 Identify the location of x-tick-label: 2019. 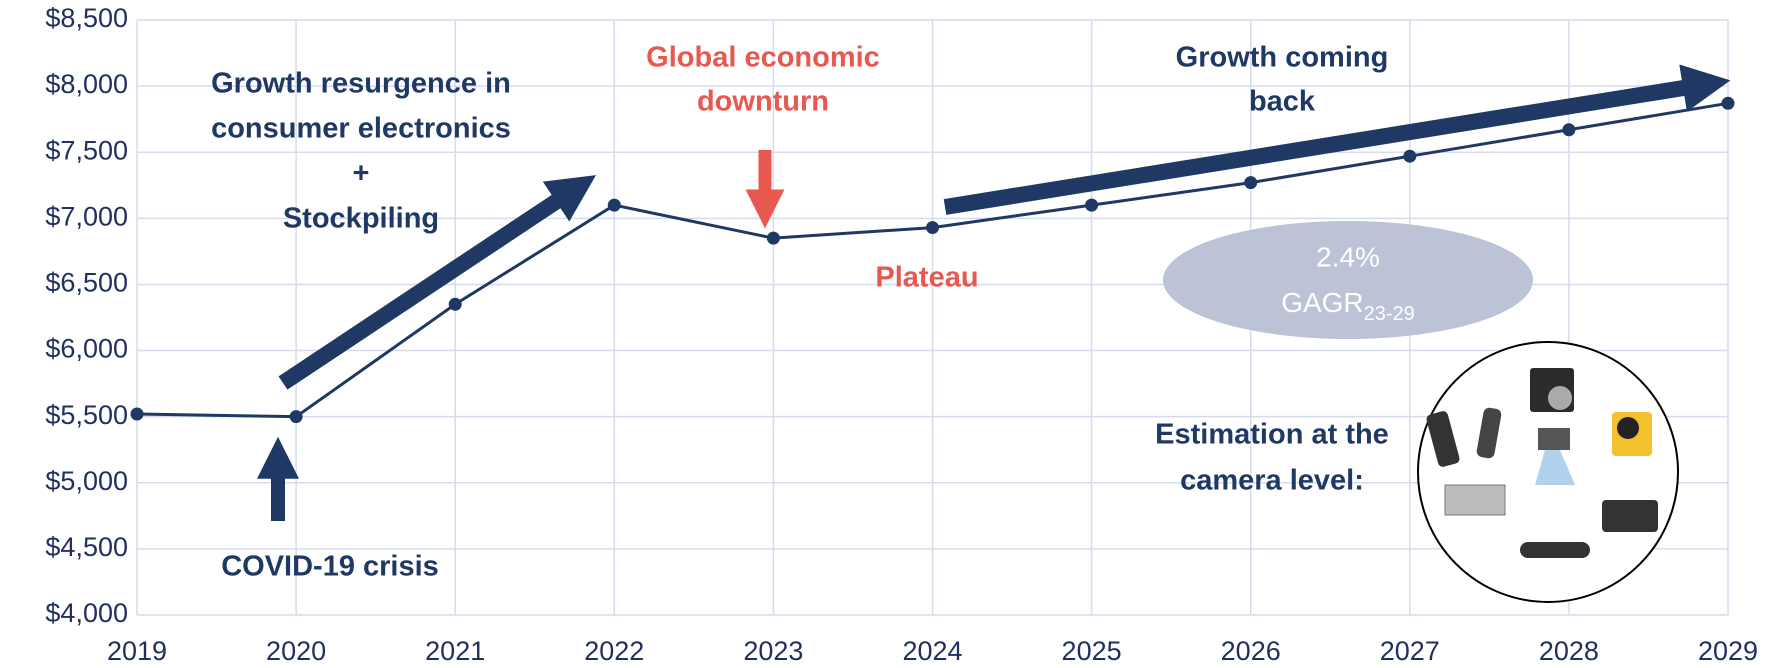
(137, 651).